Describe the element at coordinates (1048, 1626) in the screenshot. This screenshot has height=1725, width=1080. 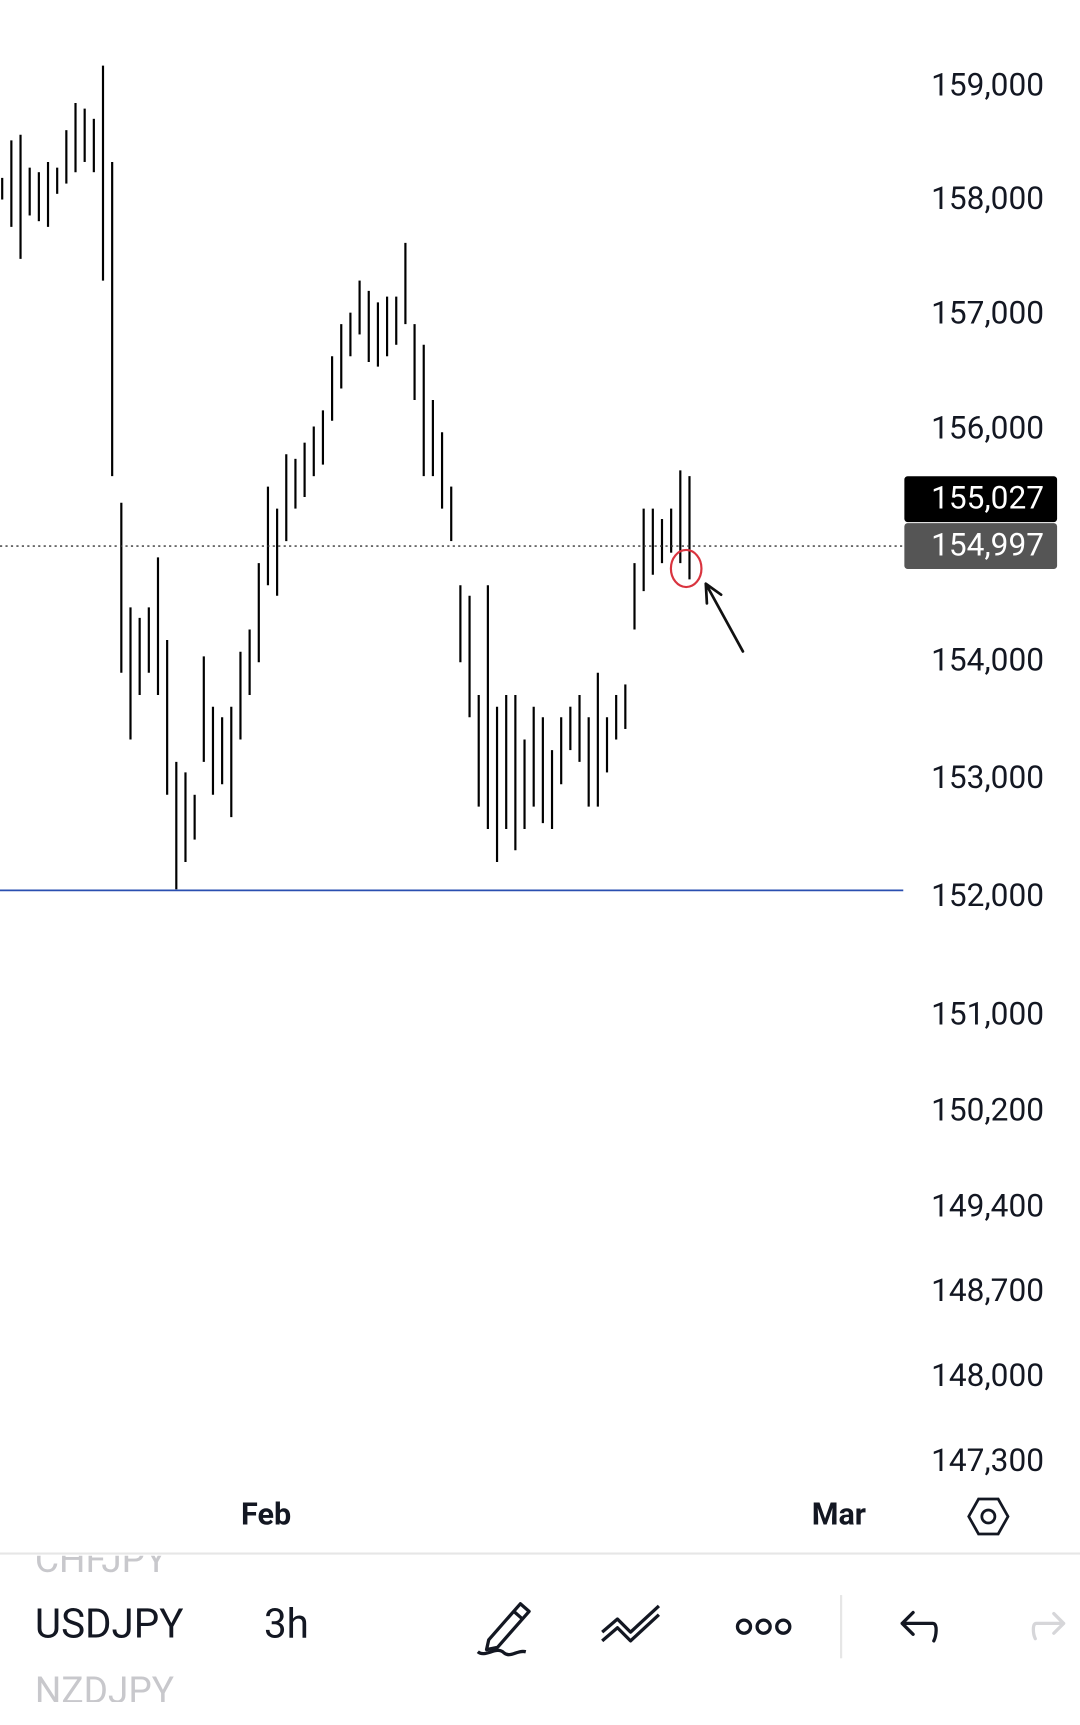
I see `redo-button` at that location.